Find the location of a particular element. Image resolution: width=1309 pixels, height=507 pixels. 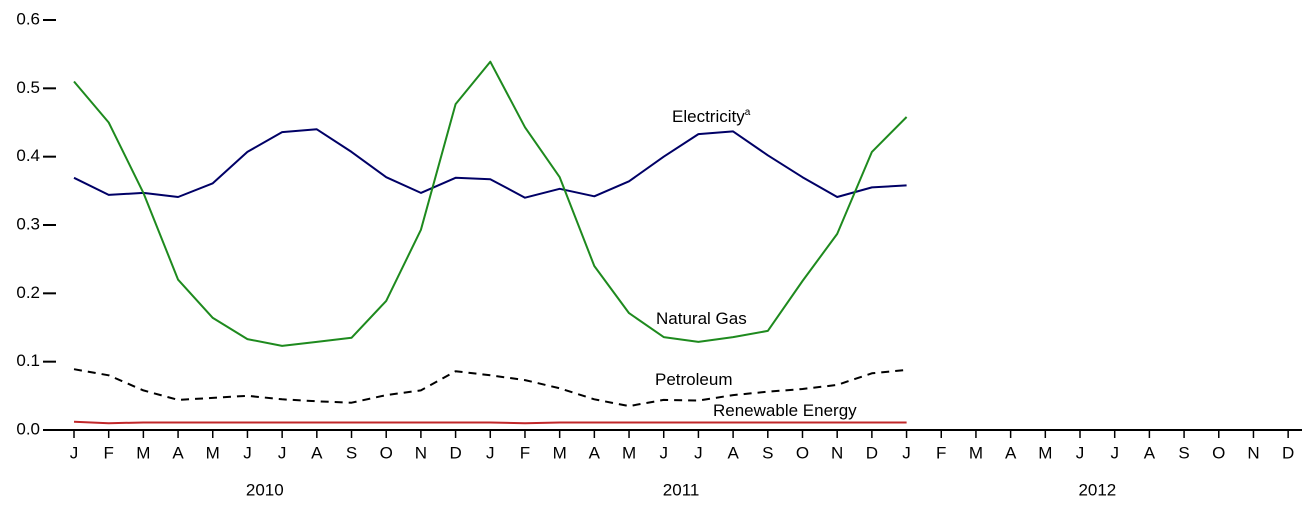

series-label: Electricitya is located at coordinates (711, 117).